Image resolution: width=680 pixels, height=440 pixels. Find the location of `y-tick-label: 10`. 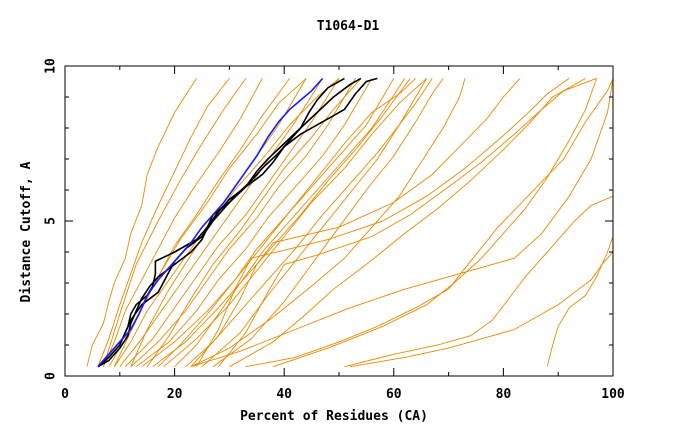

y-tick-label: 10 is located at coordinates (51, 66).